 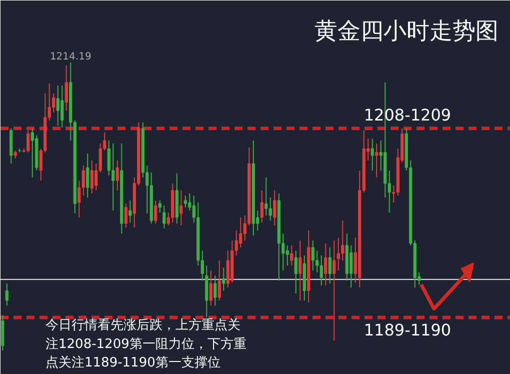 What do you see at coordinates (146, 343) in the screenshot?
I see `annotation: 今日行情看先涨后跌，上方重点关注1208-1209第一阻力位，下方重点关注1189-1190第一支撑位` at bounding box center [146, 343].